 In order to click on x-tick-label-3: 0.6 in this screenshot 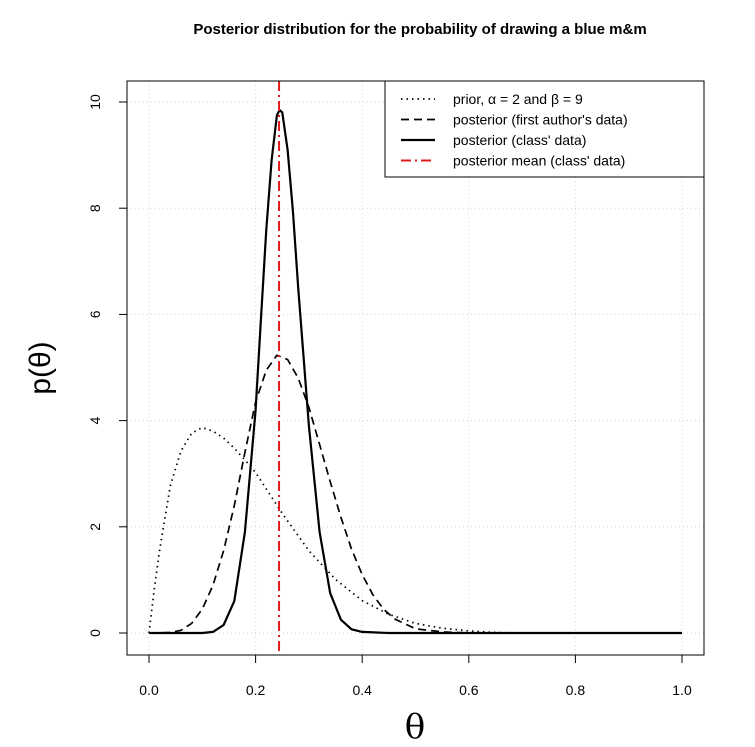, I will do `click(469, 690)`.